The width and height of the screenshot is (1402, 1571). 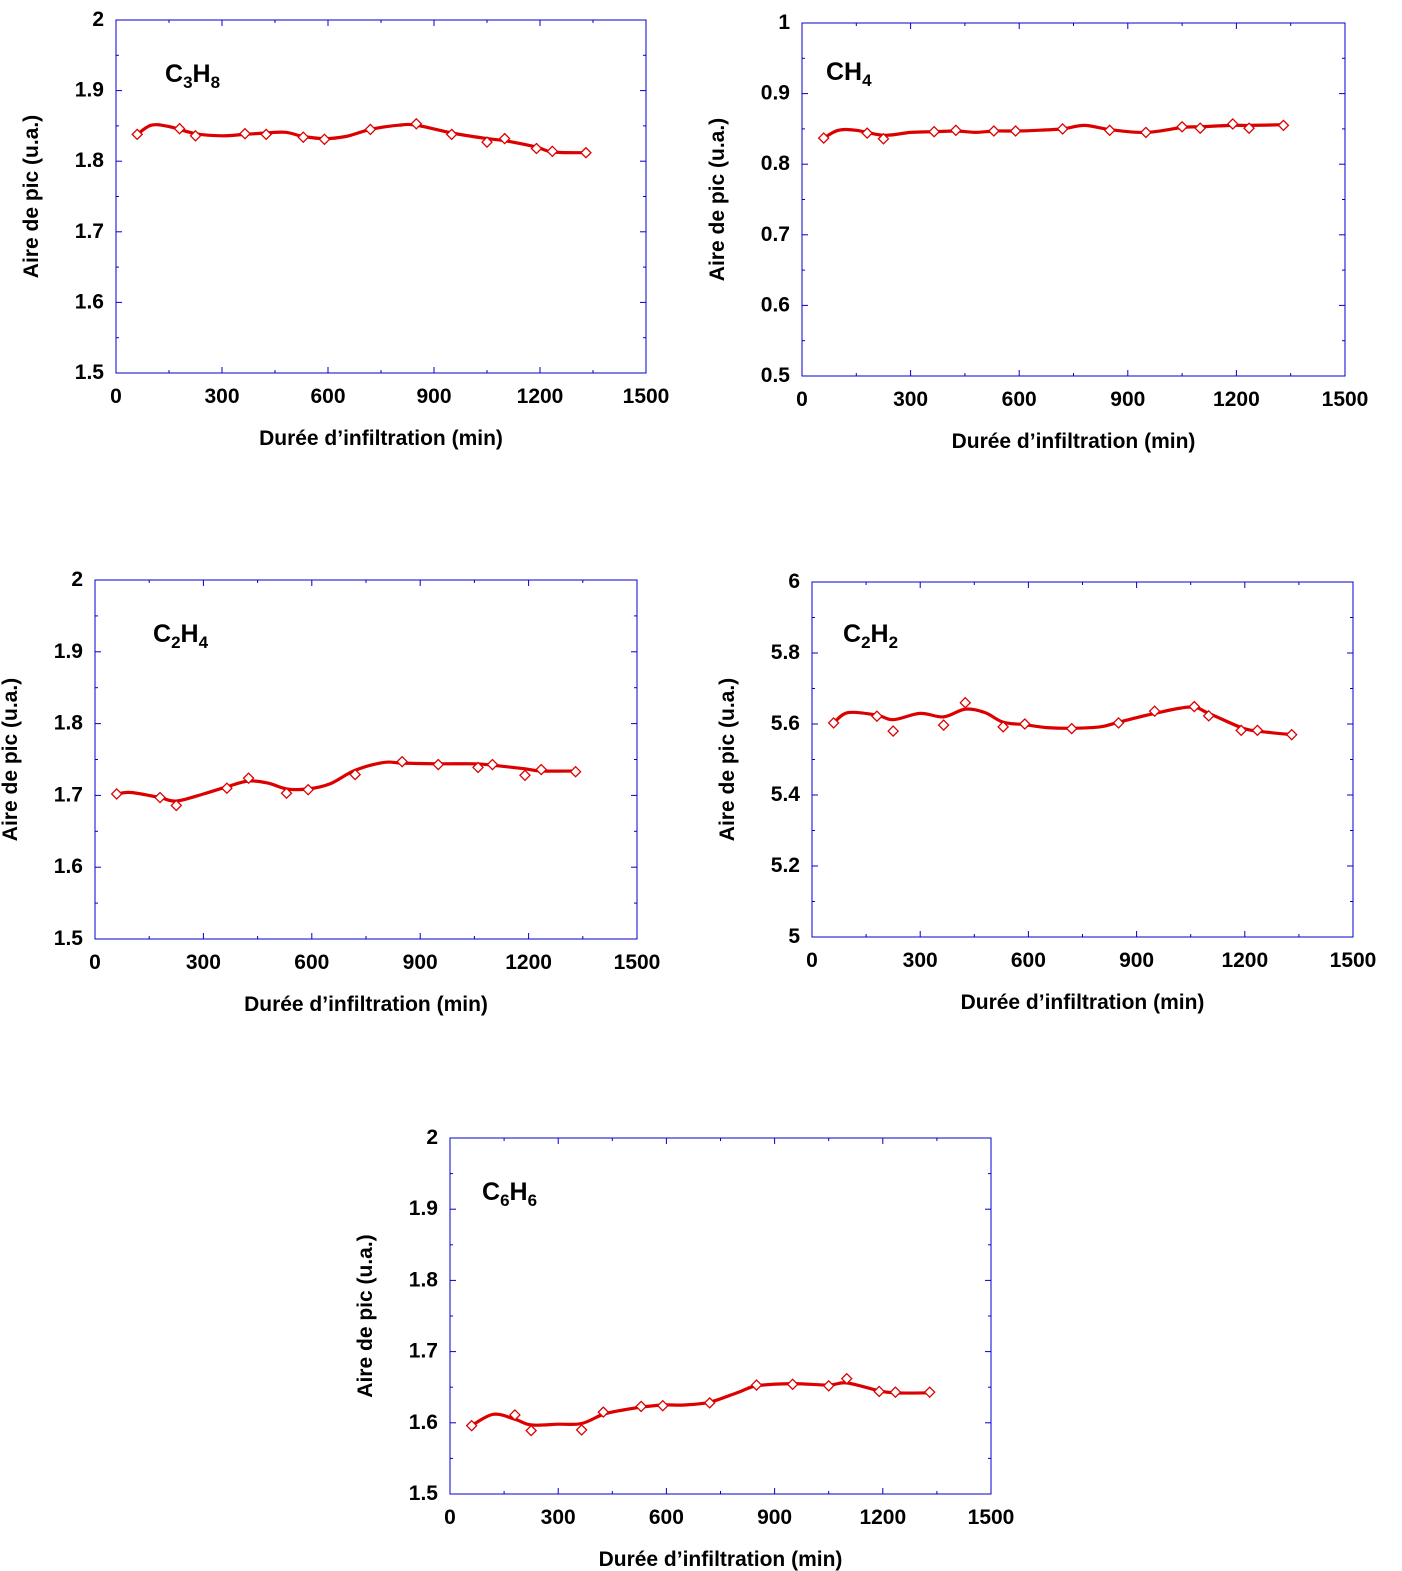 What do you see at coordinates (867, 80) in the screenshot?
I see `title-subscript: 4` at bounding box center [867, 80].